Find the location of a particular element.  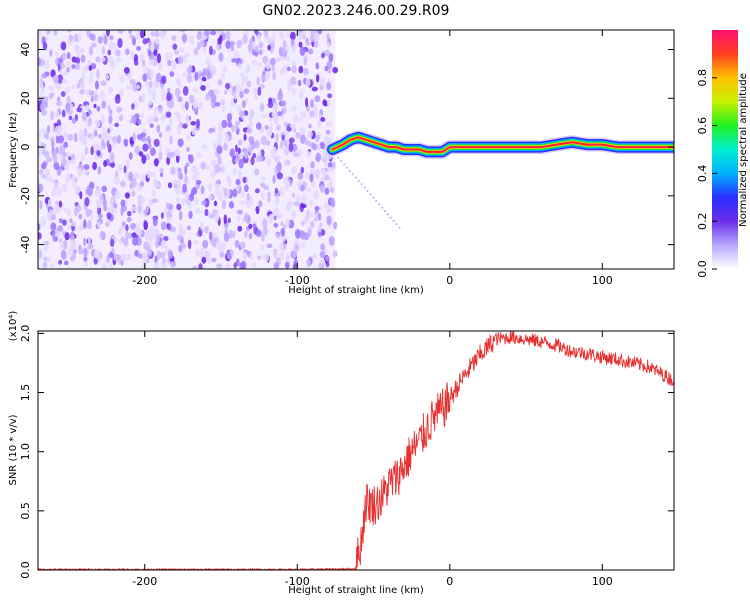

colorbar-label: Normalized spectral amplitude is located at coordinates (743, 150).